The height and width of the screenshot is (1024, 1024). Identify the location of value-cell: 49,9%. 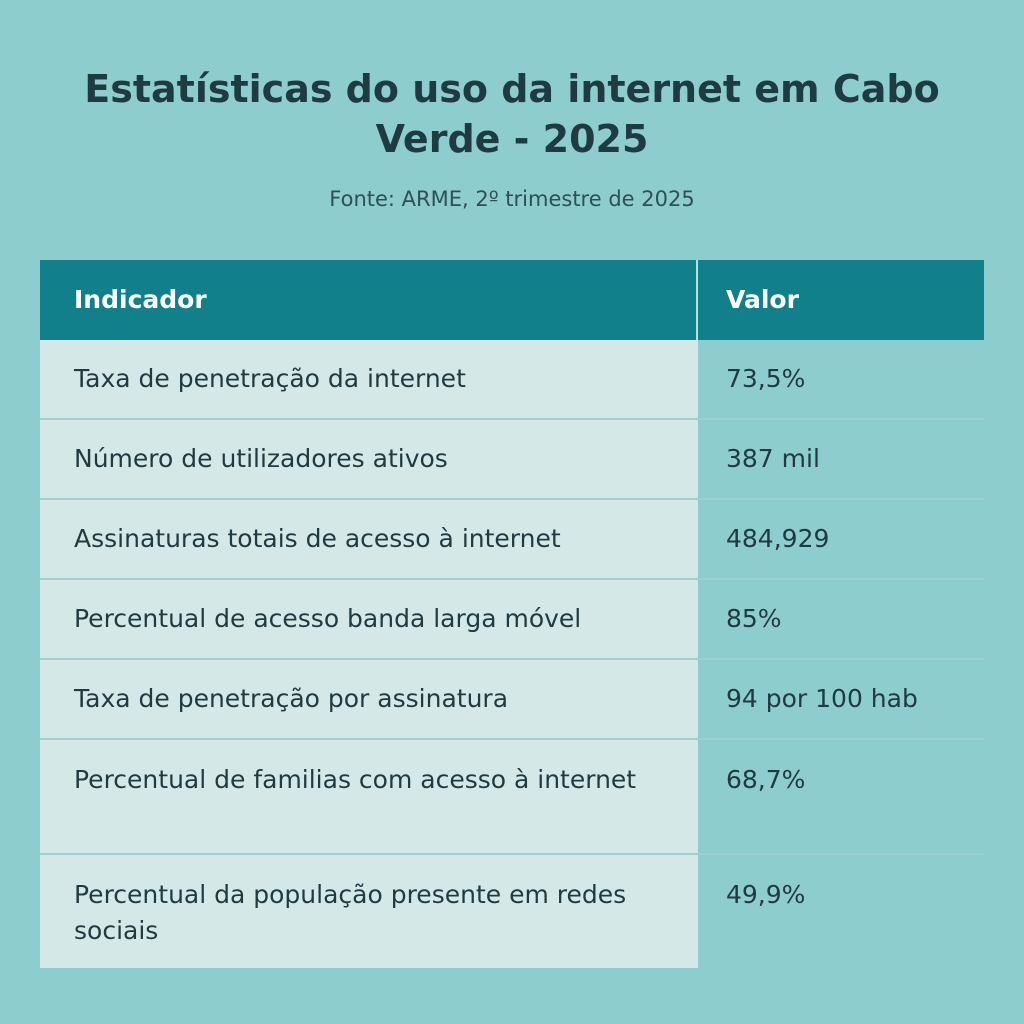
(841, 911).